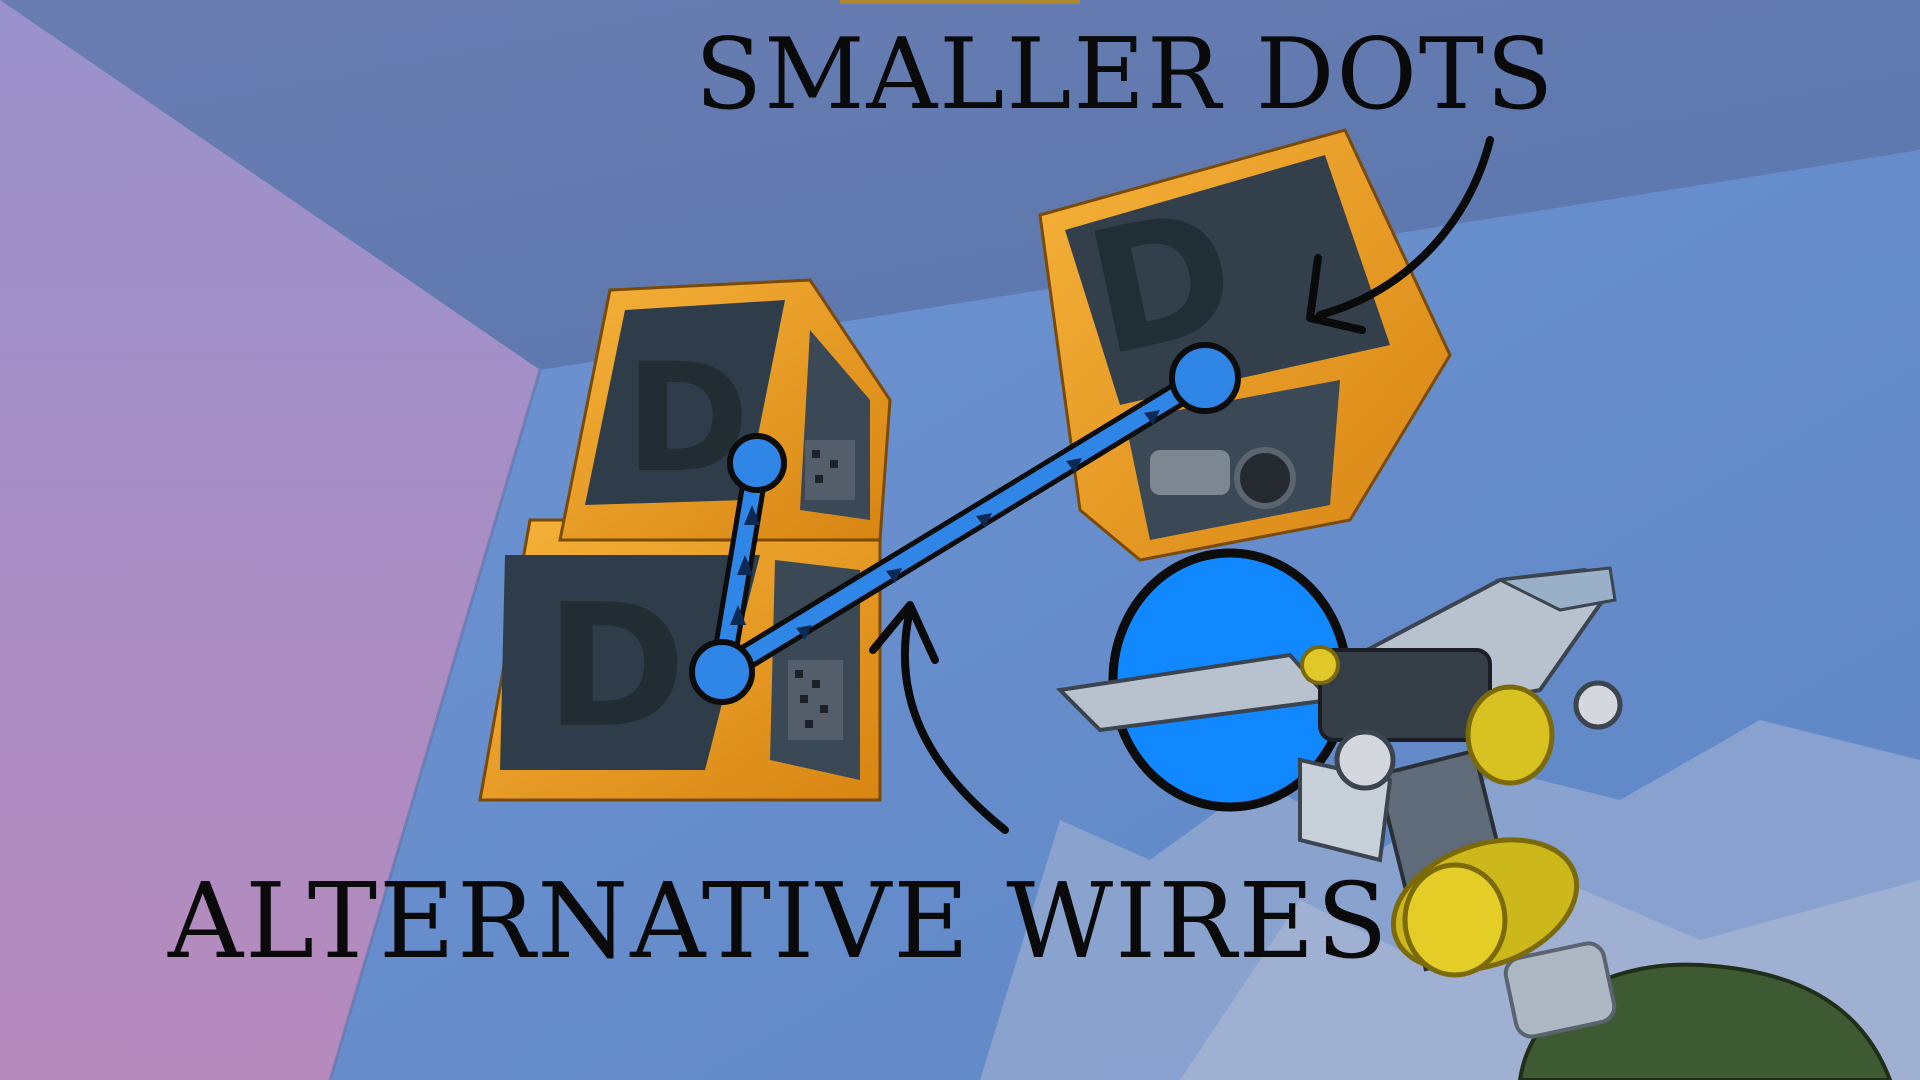  I want to click on logic-block-lower-left: D, so click(680, 660).